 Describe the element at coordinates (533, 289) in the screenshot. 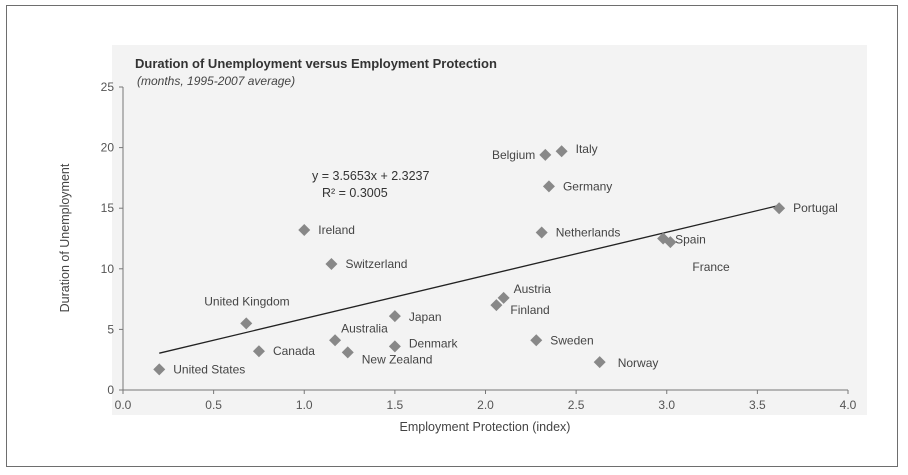

I see `point-label: Austria` at that location.